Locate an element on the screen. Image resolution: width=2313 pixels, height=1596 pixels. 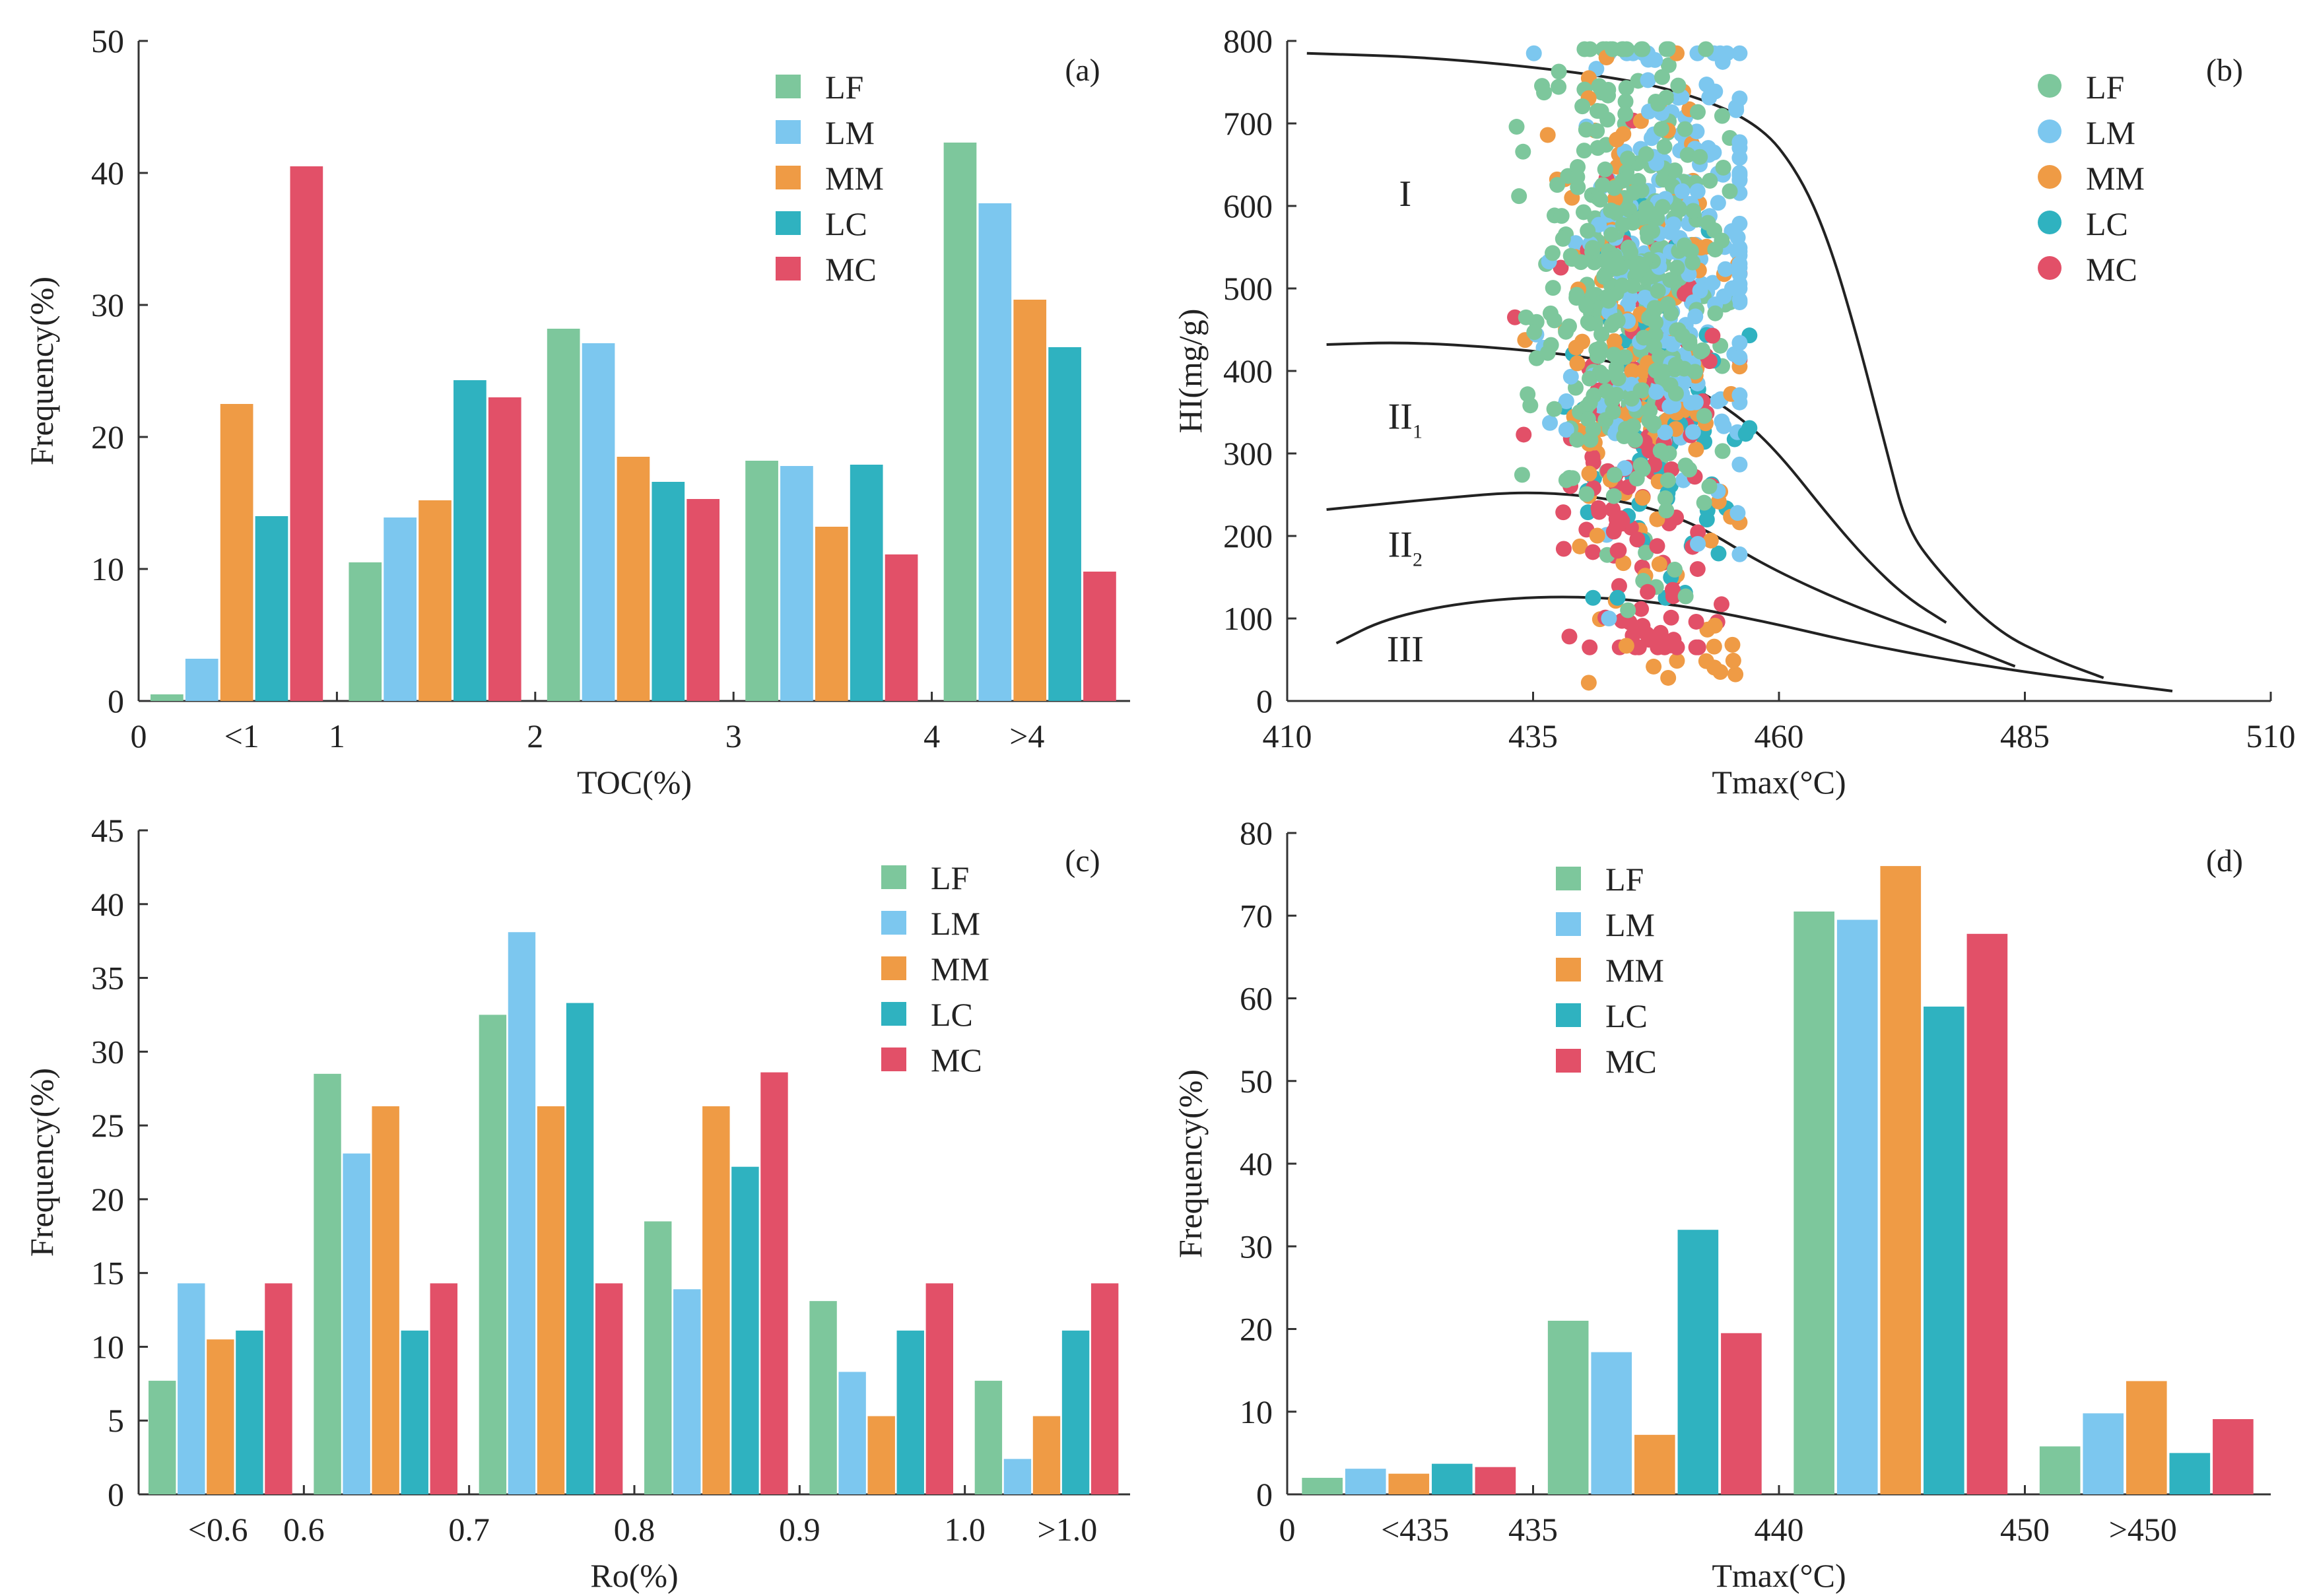
y-tick-label: 100 is located at coordinates (1248, 618).